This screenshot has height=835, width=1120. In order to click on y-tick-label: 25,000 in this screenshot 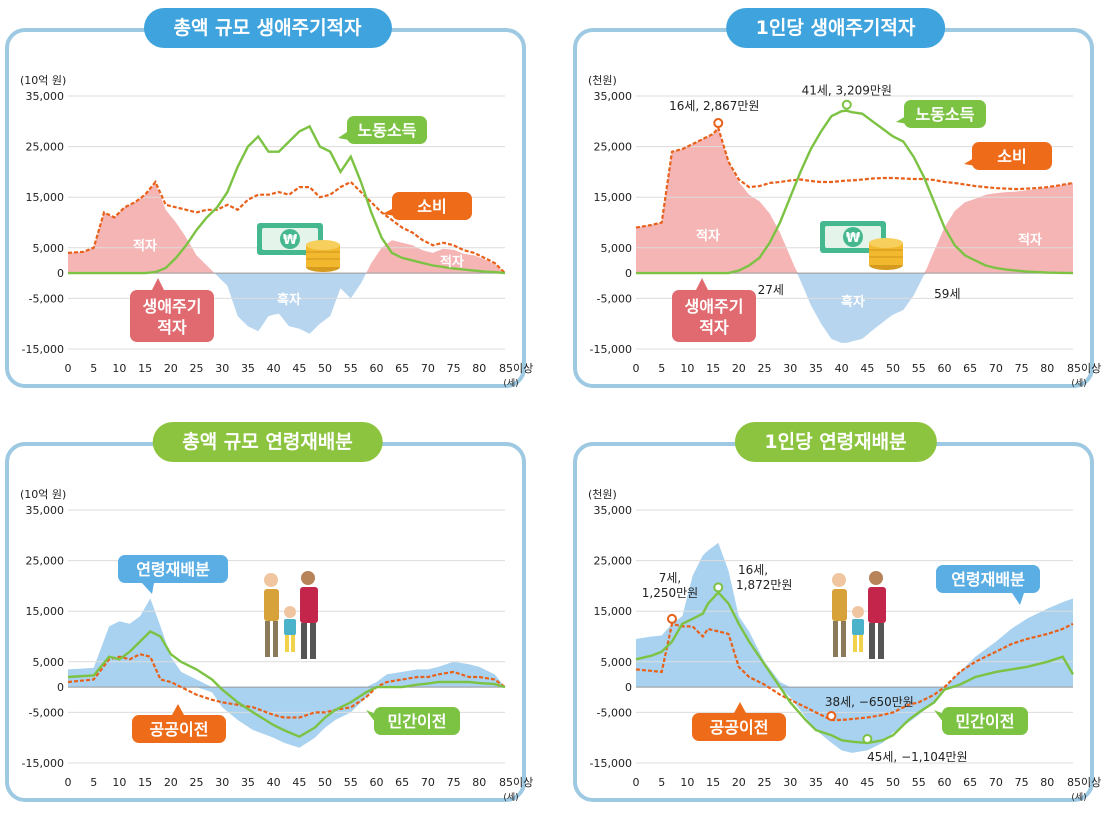, I will do `click(613, 147)`.